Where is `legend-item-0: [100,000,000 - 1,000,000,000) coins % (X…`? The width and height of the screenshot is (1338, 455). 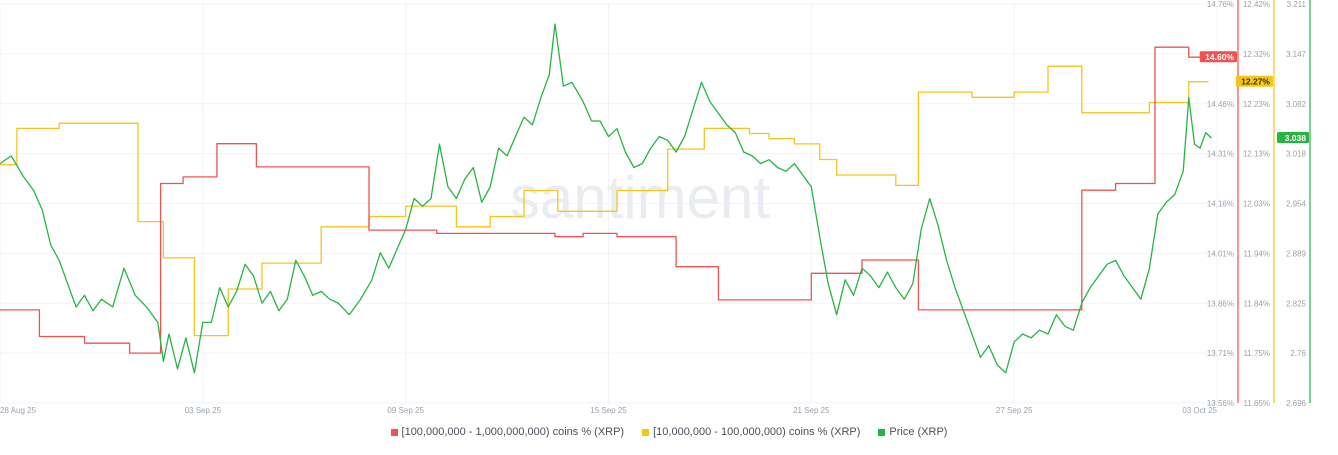 legend-item-0: [100,000,000 - 1,000,000,000) coins % (X… is located at coordinates (507, 432).